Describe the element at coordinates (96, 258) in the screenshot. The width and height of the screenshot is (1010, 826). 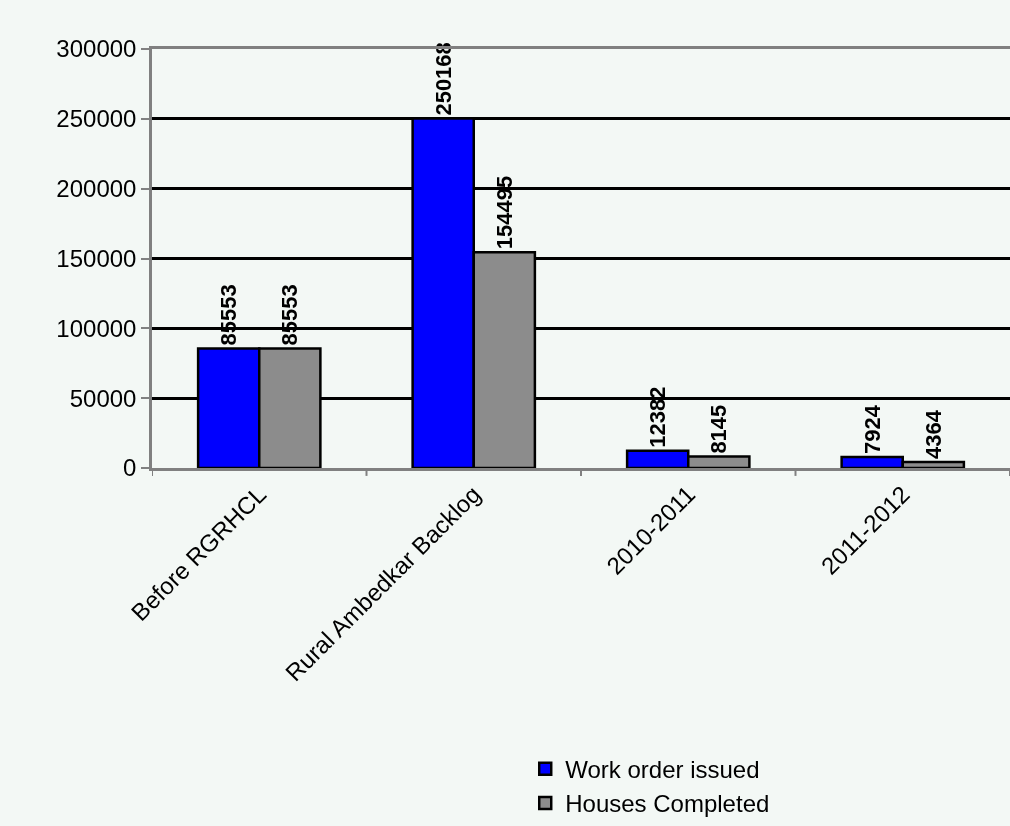
I see `y-tick-label: 150000` at that location.